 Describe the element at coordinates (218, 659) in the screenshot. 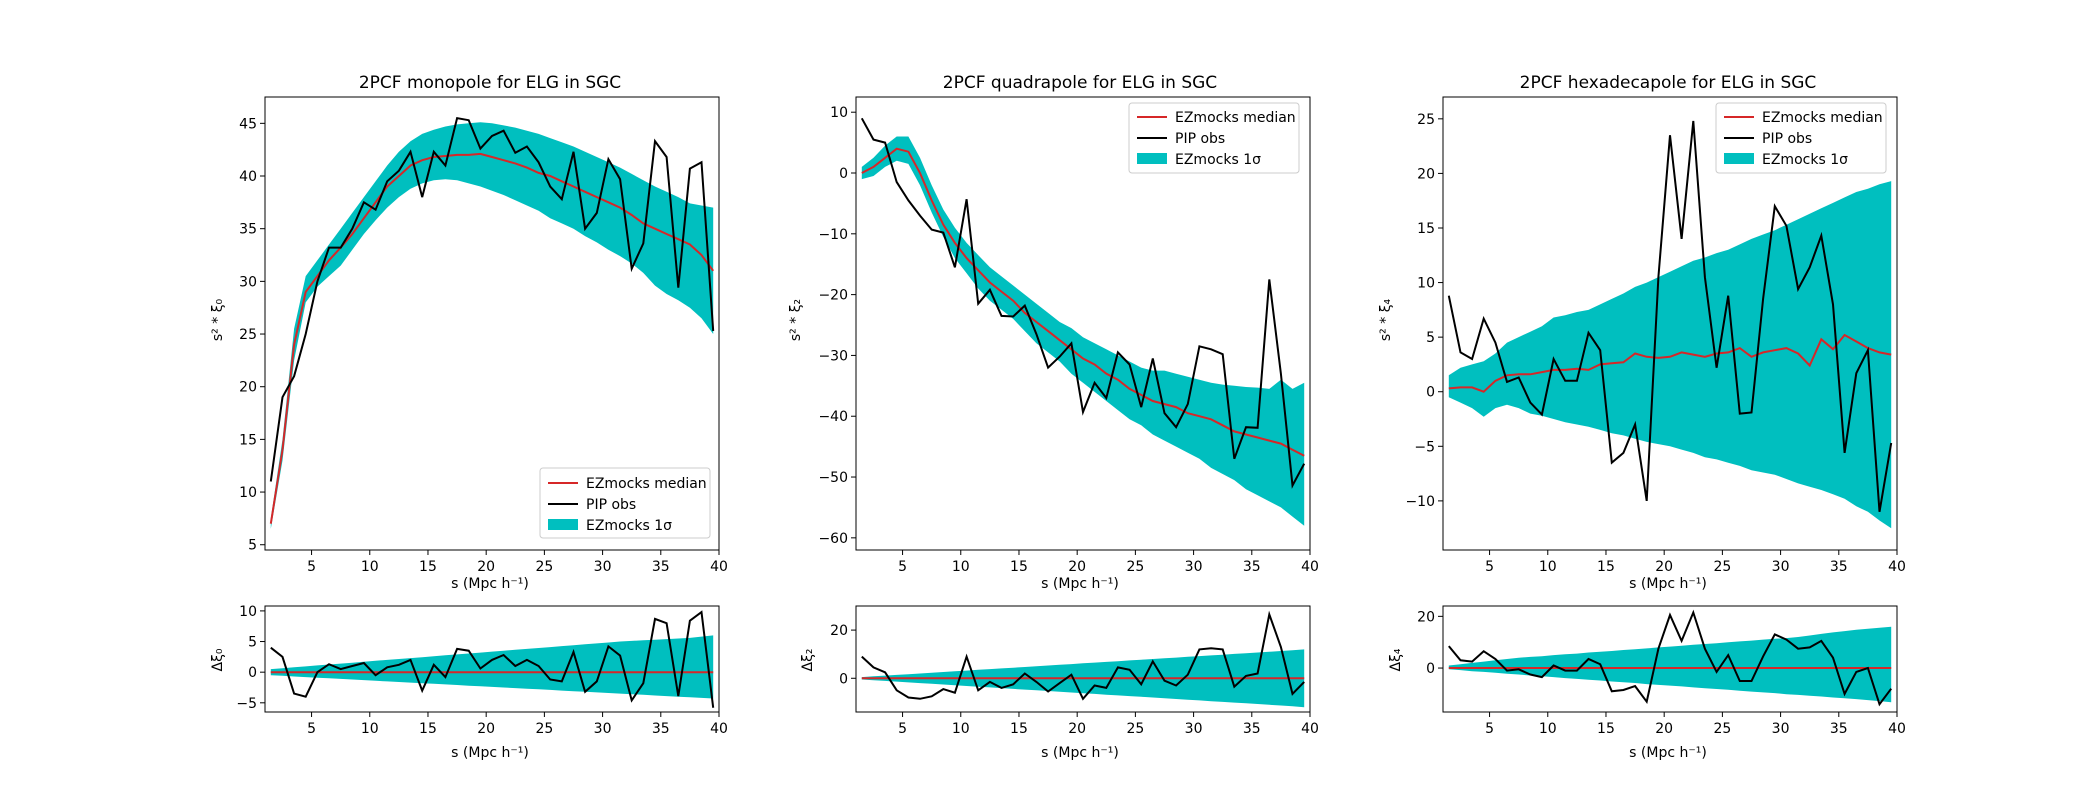

I see `y-axis-label: Δξ₀` at that location.